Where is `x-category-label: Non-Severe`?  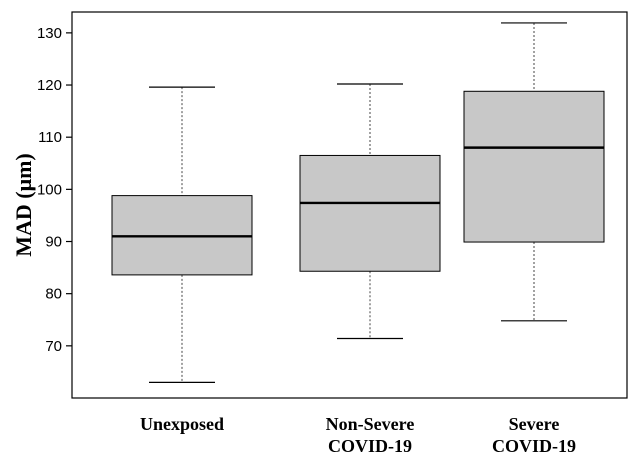 x-category-label: Non-Severe is located at coordinates (370, 424).